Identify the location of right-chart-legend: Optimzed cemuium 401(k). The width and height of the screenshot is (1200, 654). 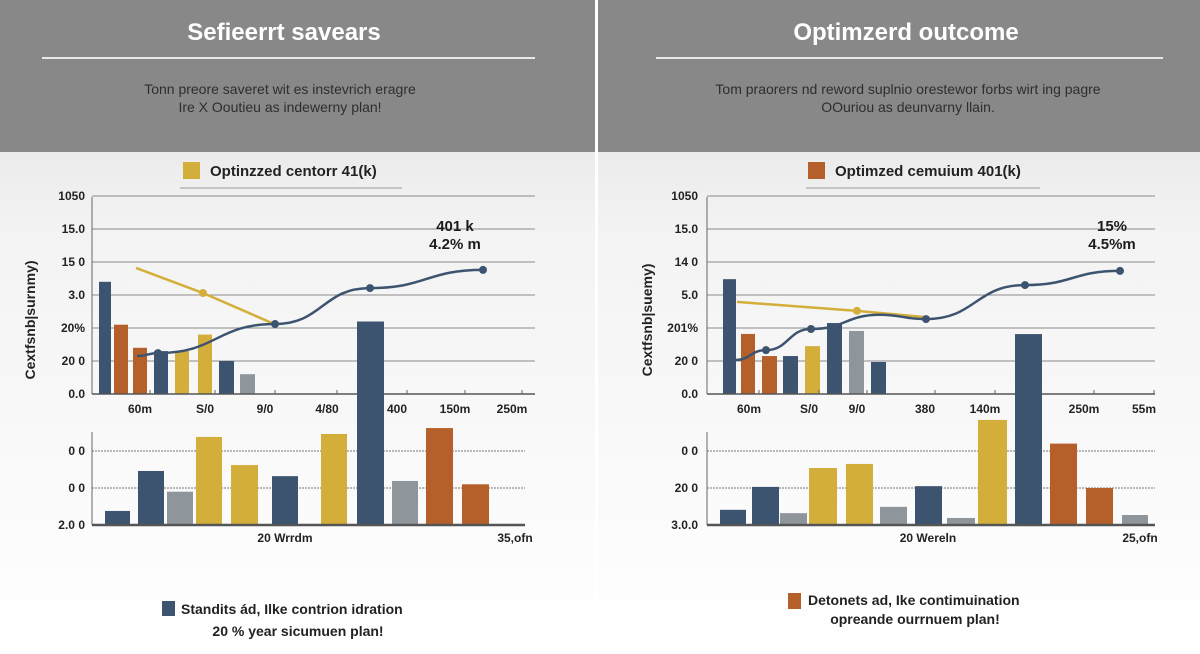
(923, 175).